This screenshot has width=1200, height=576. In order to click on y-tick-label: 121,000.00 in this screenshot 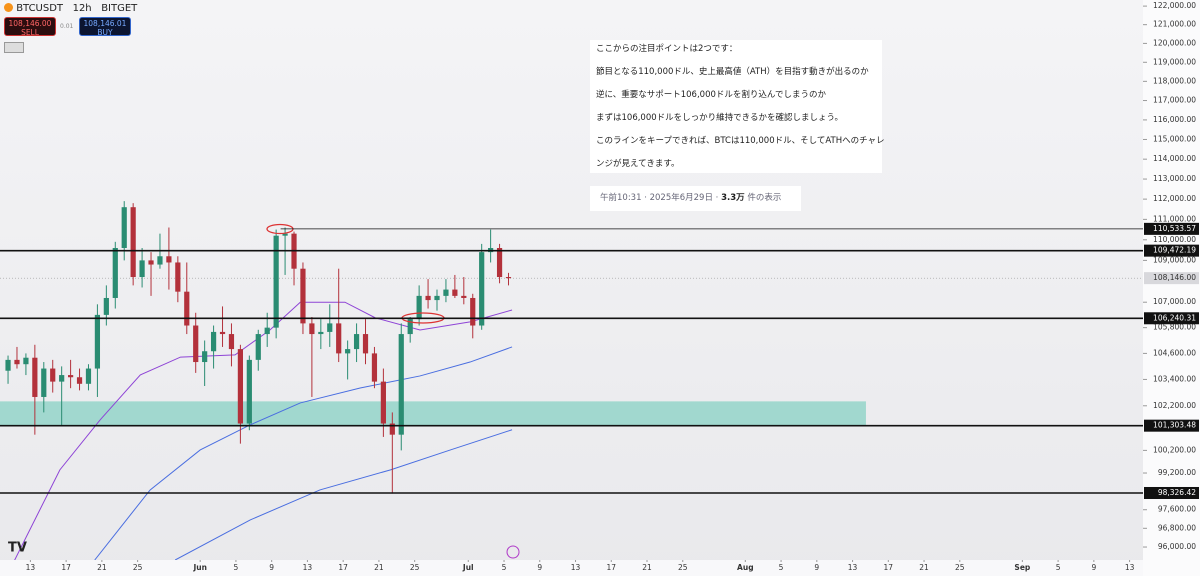, I will do `click(1174, 24)`.